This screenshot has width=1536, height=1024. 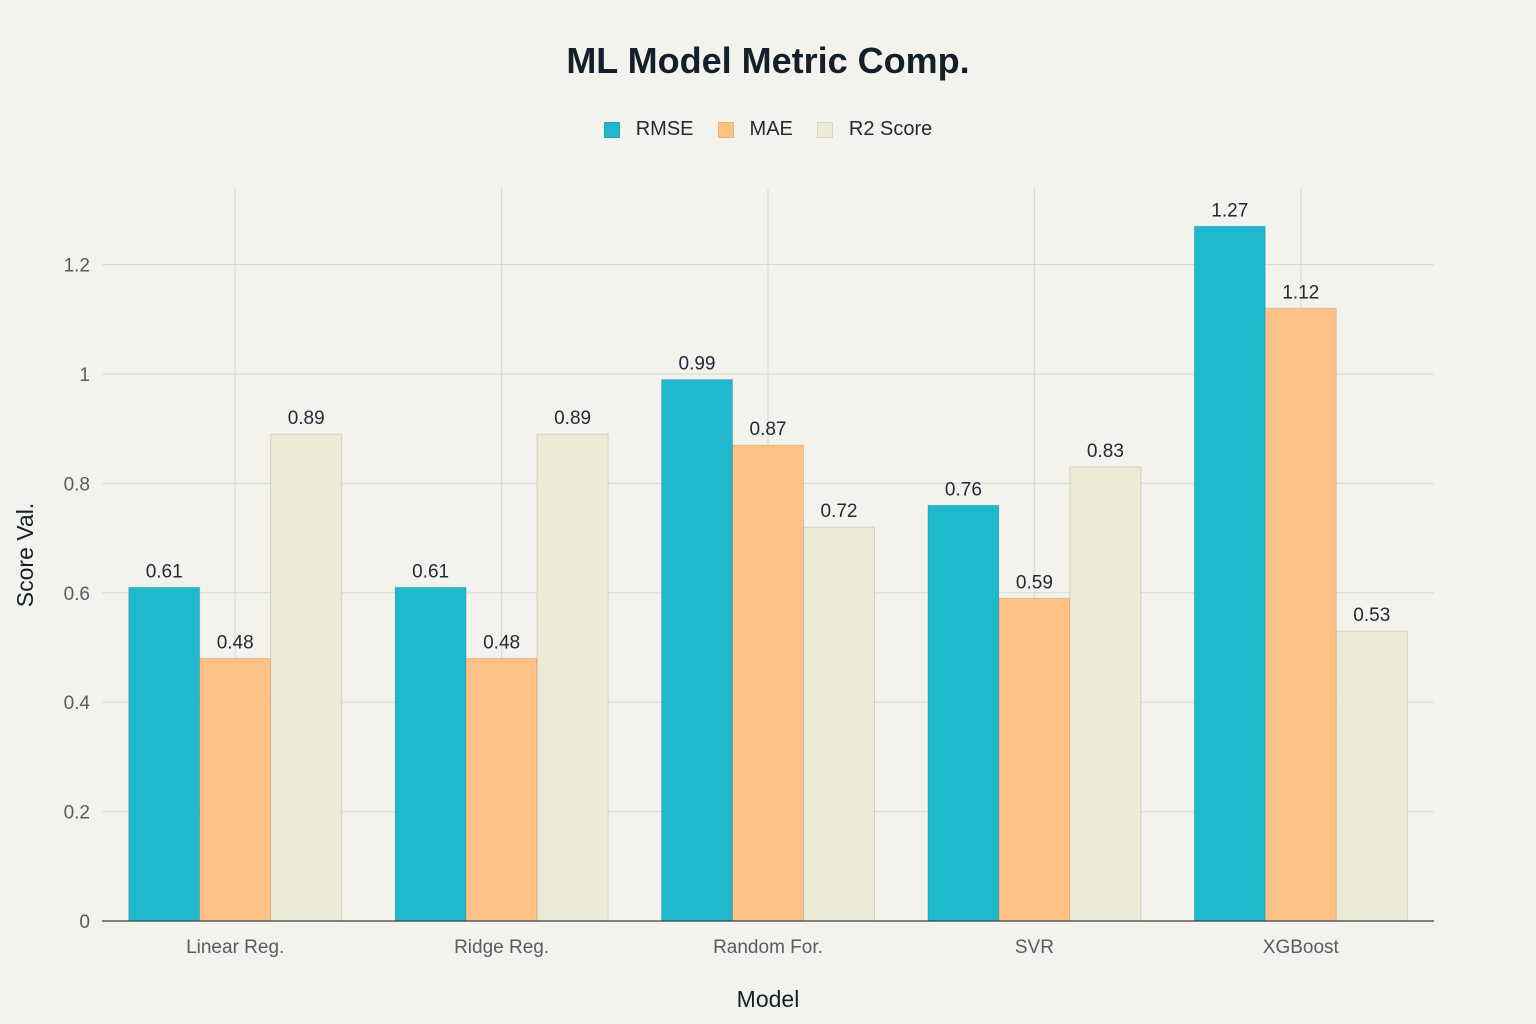 What do you see at coordinates (839, 724) in the screenshot?
I see `bar-r2-score-random-for` at bounding box center [839, 724].